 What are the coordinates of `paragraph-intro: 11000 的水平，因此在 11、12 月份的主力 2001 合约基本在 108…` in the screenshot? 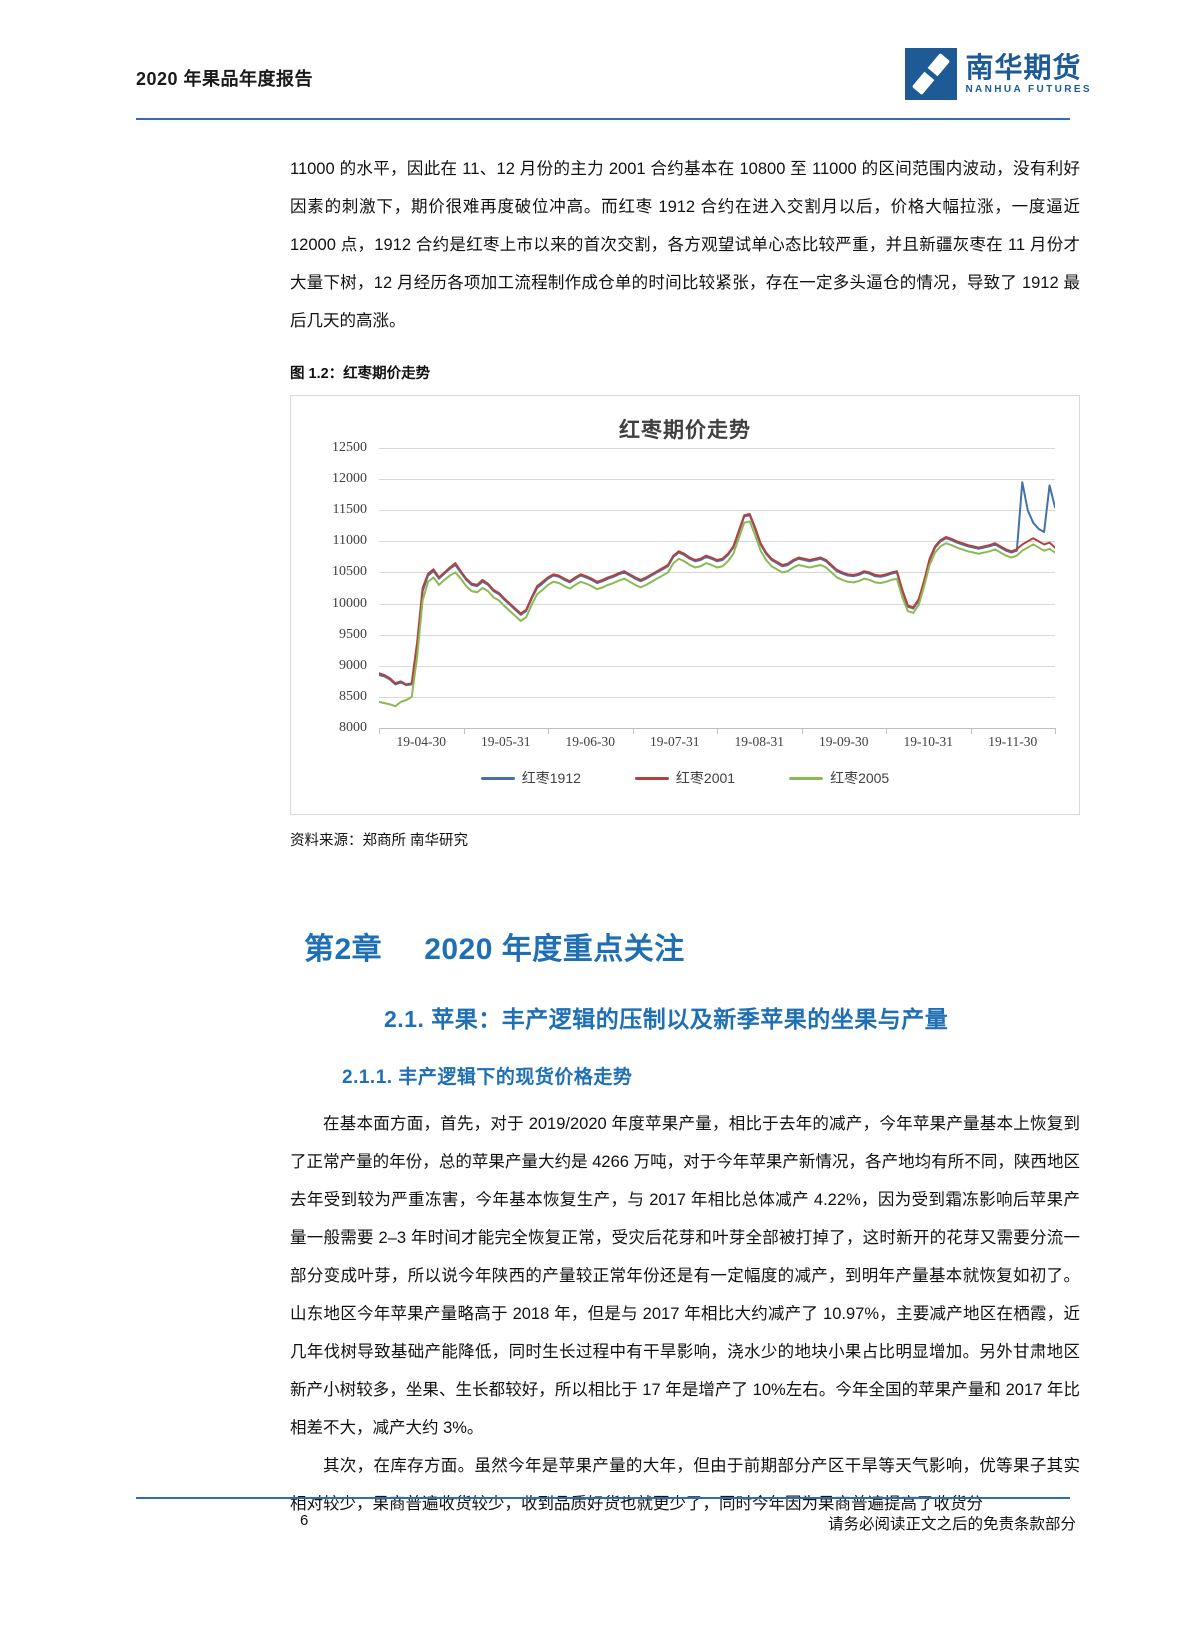 It's located at (685, 245).